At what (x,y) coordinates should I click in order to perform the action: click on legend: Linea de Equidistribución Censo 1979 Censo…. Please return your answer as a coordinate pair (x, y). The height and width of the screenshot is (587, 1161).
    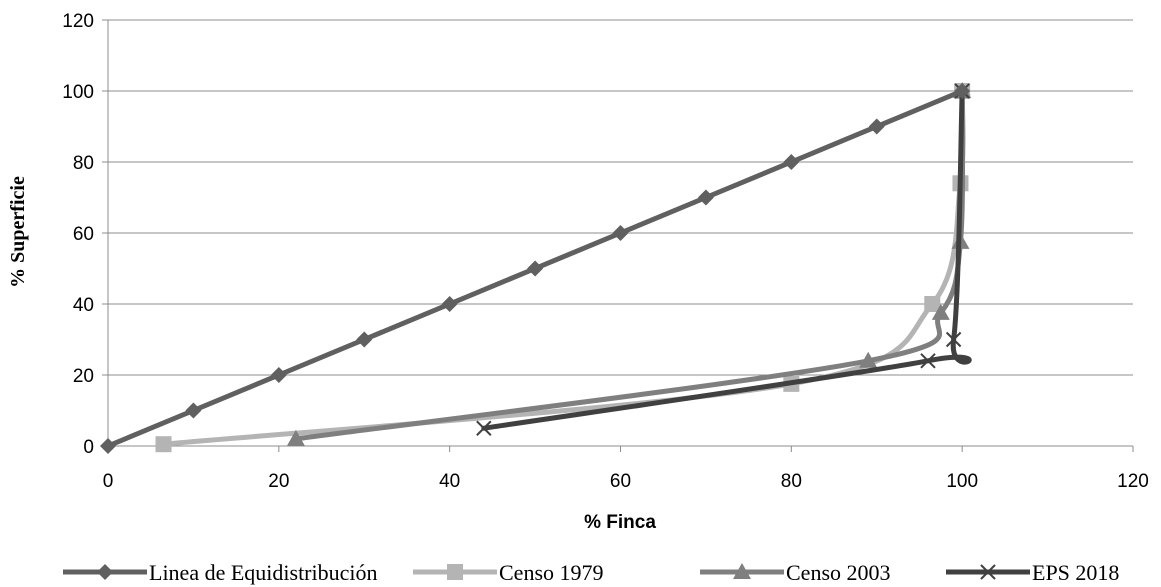
    Looking at the image, I should click on (591, 572).